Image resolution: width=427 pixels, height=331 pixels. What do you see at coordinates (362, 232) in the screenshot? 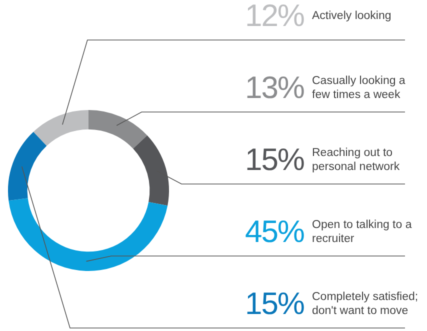
I see `slice-label: Open to talking to a recruiter` at bounding box center [362, 232].